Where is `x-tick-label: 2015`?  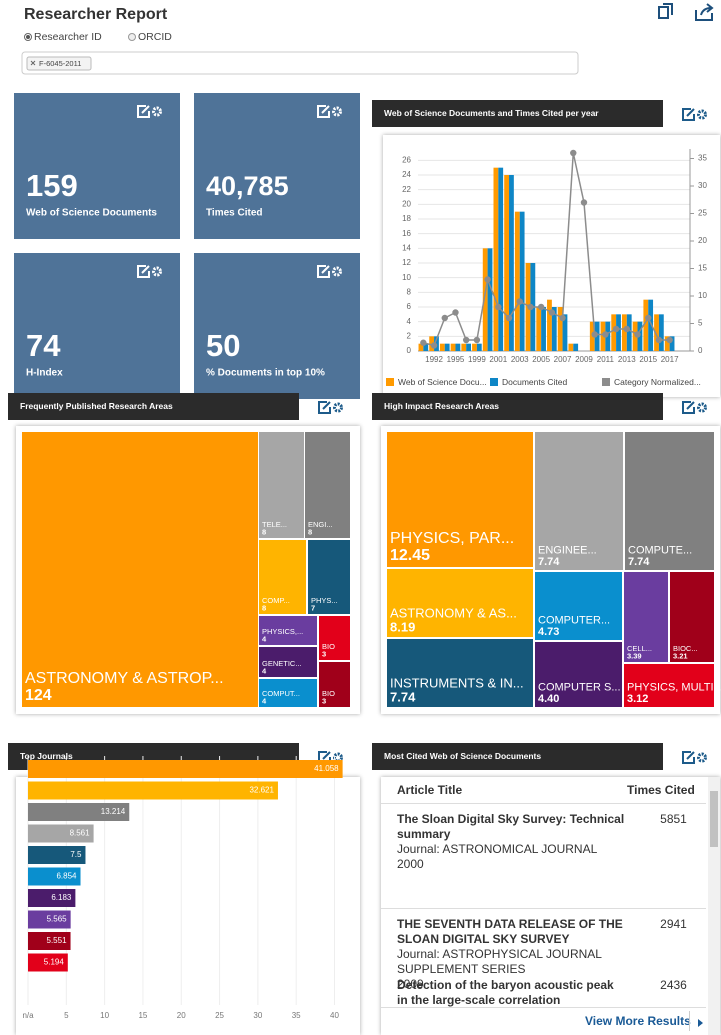 x-tick-label: 2015 is located at coordinates (648, 359).